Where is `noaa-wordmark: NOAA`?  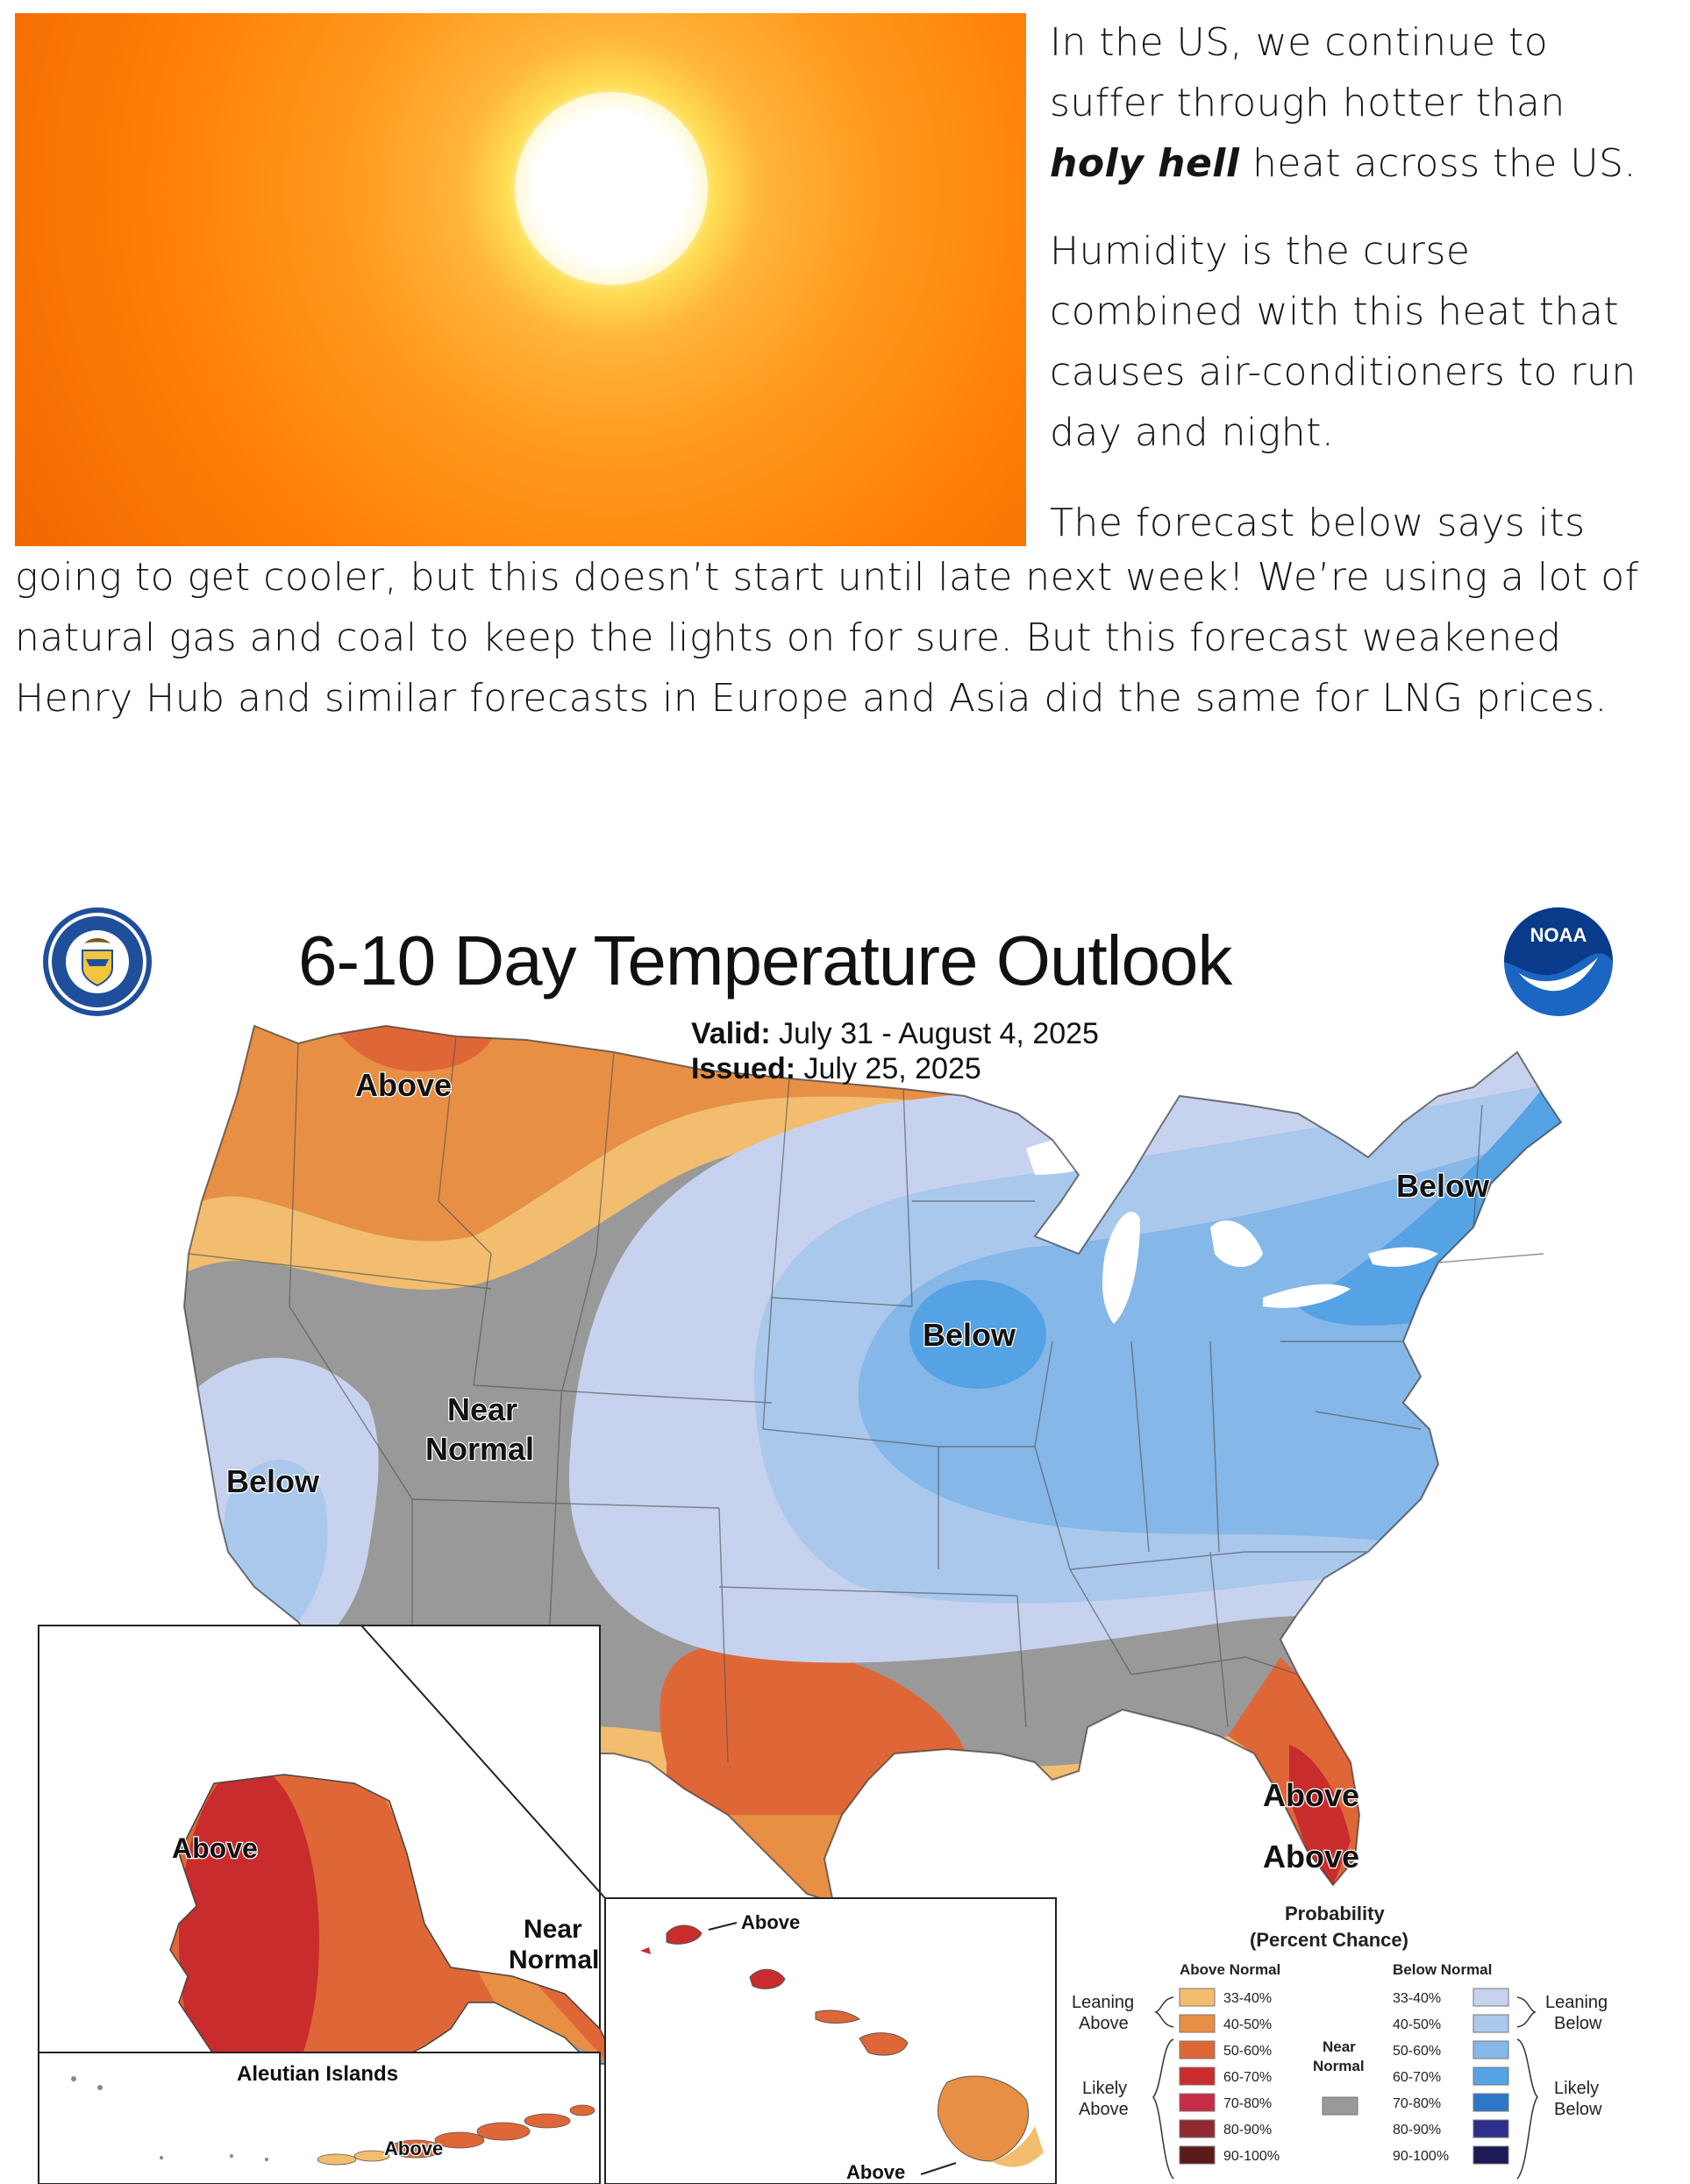 noaa-wordmark: NOAA is located at coordinates (1558, 935).